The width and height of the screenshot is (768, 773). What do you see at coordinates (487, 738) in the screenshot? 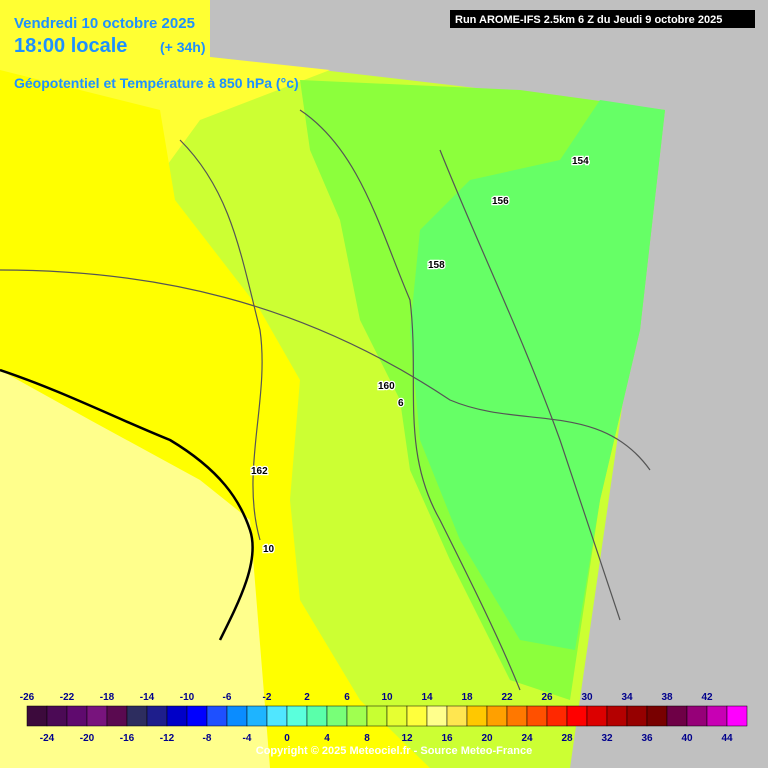
I see `colorbar-label: 20` at bounding box center [487, 738].